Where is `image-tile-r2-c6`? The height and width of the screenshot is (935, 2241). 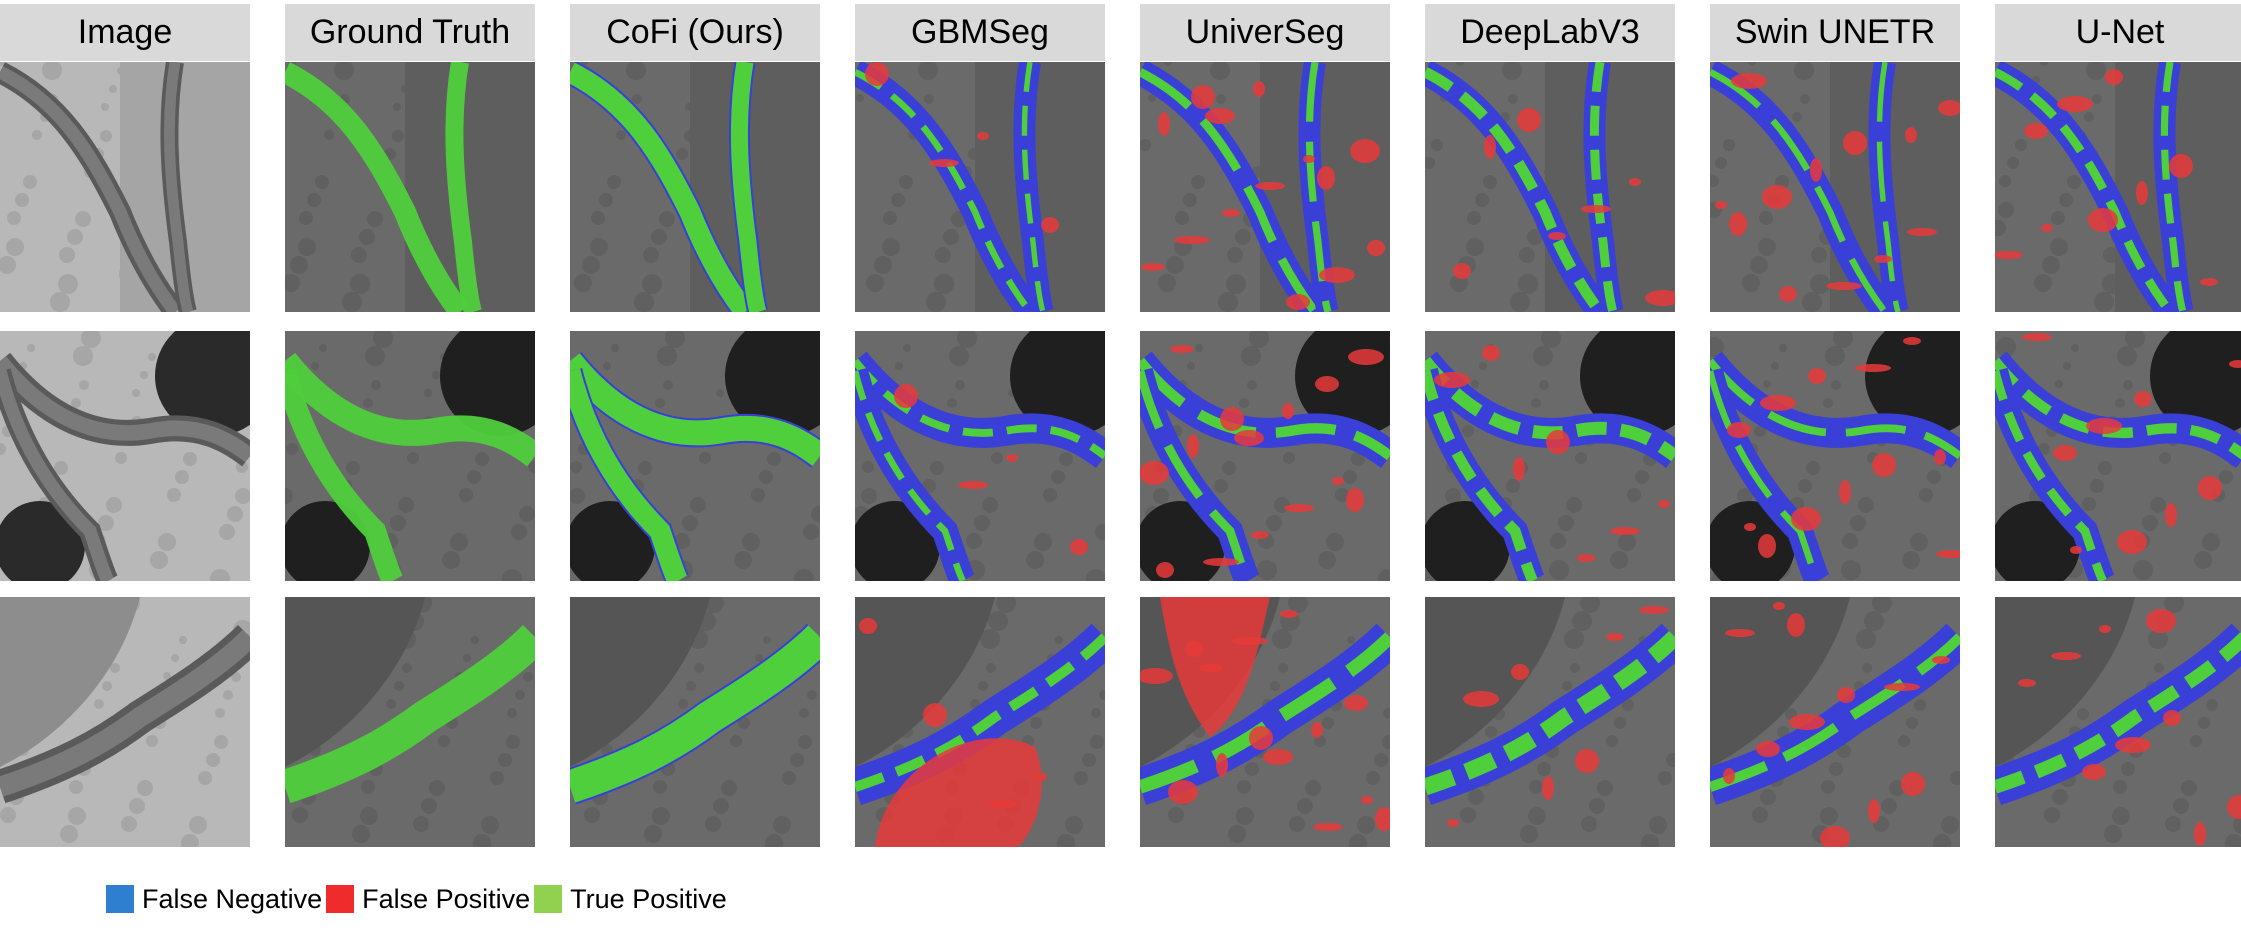 image-tile-r2-c6 is located at coordinates (1550, 456).